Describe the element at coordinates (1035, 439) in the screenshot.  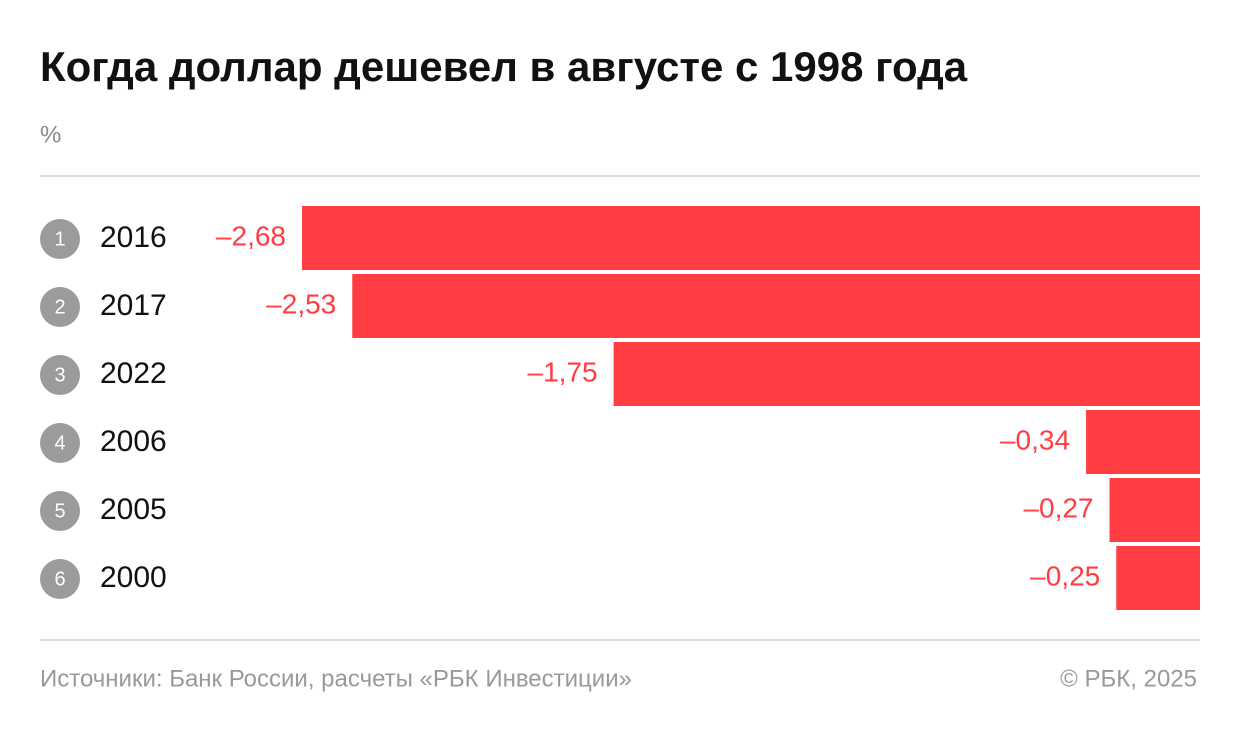
I see `value-label: –0,34` at that location.